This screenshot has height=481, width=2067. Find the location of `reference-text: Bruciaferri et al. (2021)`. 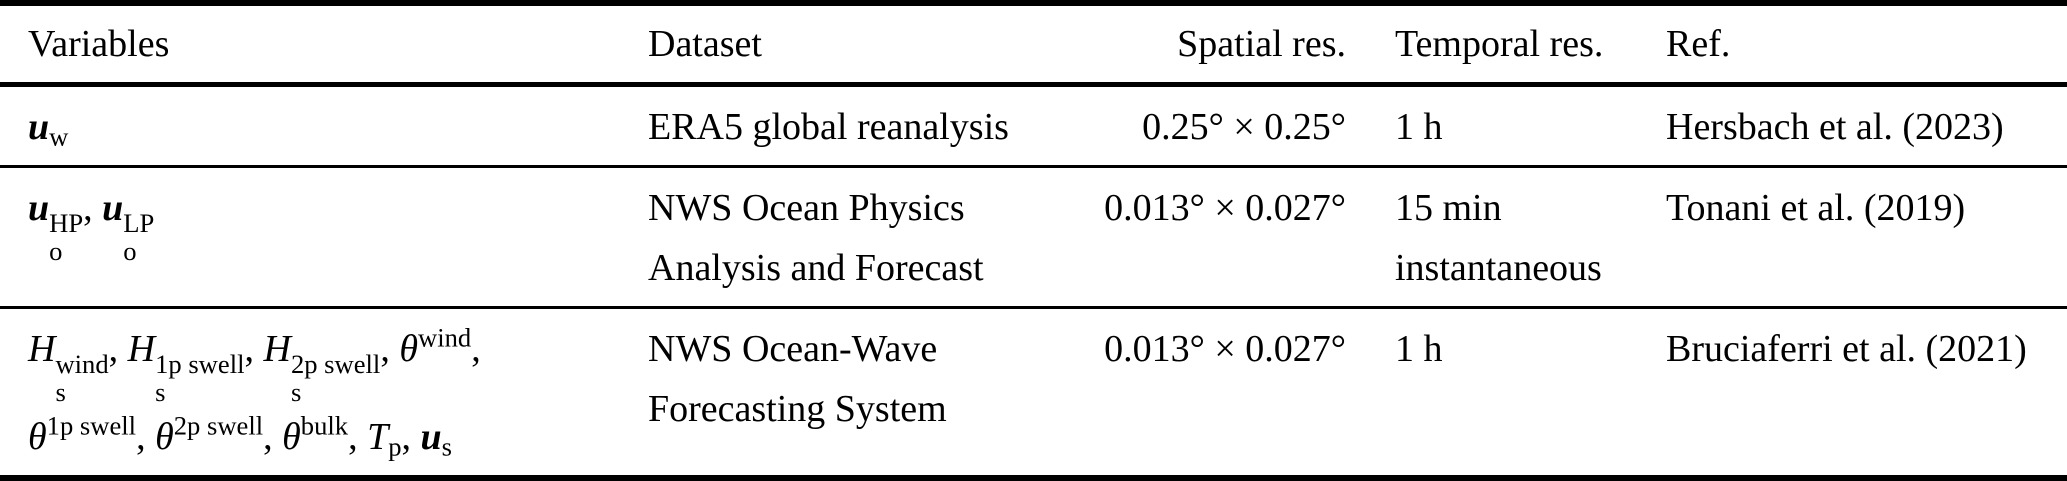

reference-text: Bruciaferri et al. (2021) is located at coordinates (1846, 349).